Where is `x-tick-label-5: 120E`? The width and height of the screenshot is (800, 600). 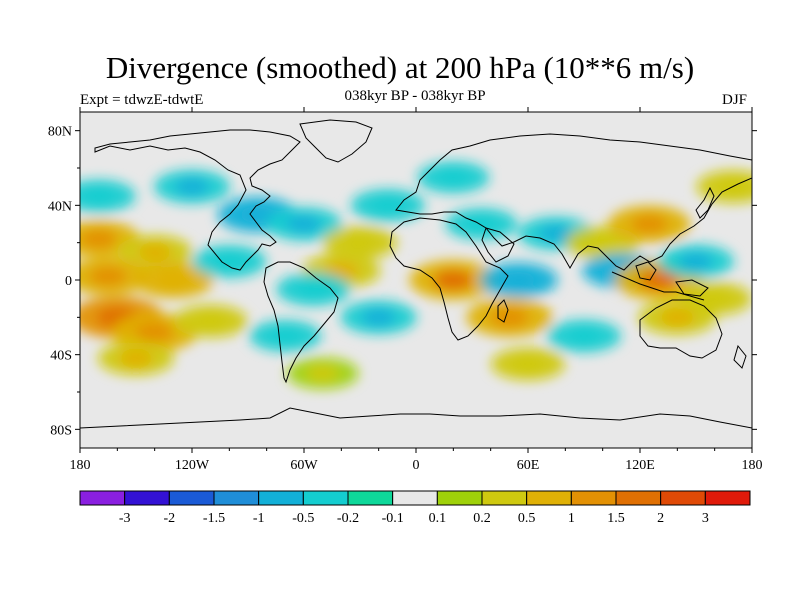
x-tick-label-5: 120E is located at coordinates (640, 465).